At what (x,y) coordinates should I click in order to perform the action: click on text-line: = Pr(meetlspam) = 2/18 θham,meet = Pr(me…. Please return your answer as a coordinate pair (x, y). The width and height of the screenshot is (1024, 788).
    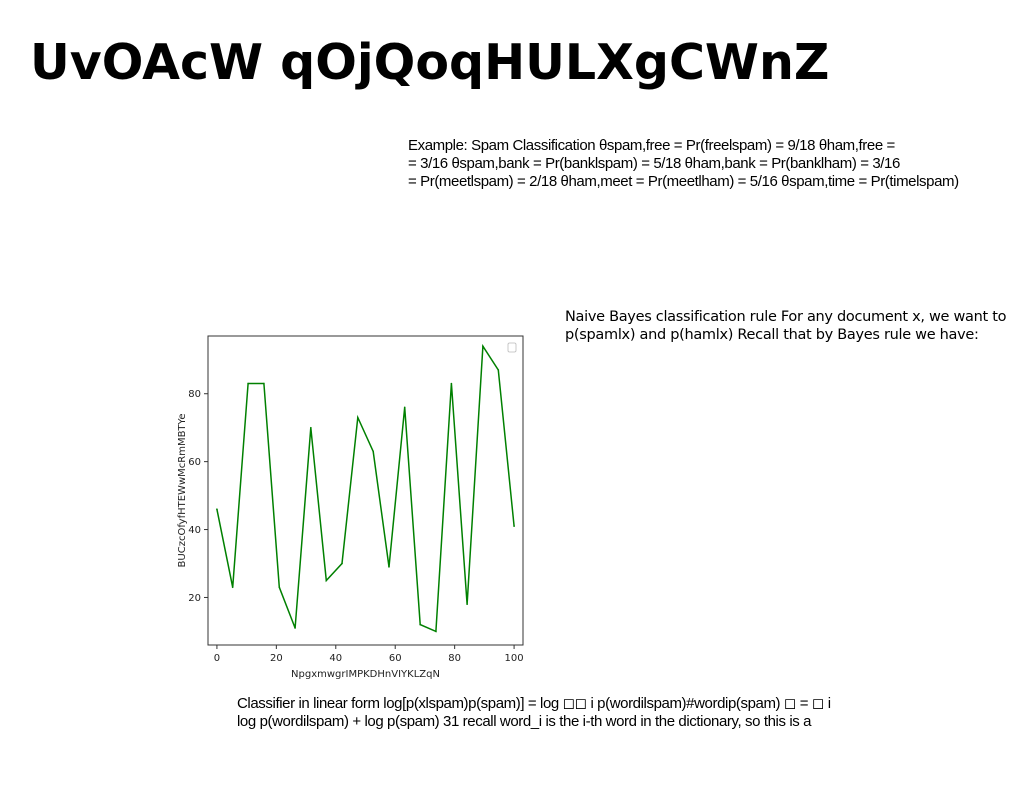
    Looking at the image, I should click on (683, 181).